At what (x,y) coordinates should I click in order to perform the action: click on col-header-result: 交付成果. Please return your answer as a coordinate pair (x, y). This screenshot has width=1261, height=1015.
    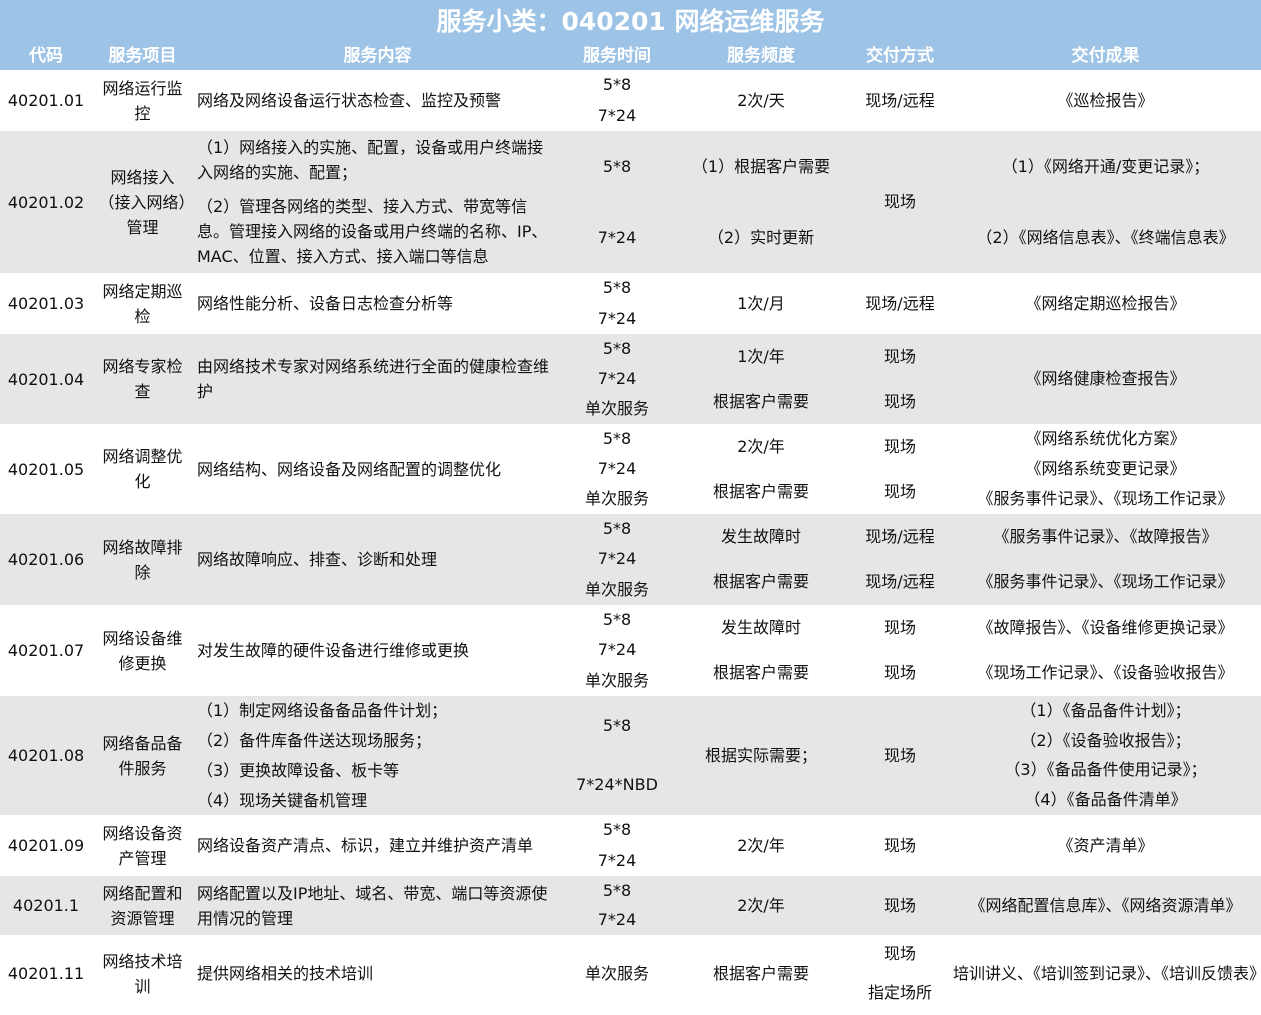
    Looking at the image, I should click on (1105, 56).